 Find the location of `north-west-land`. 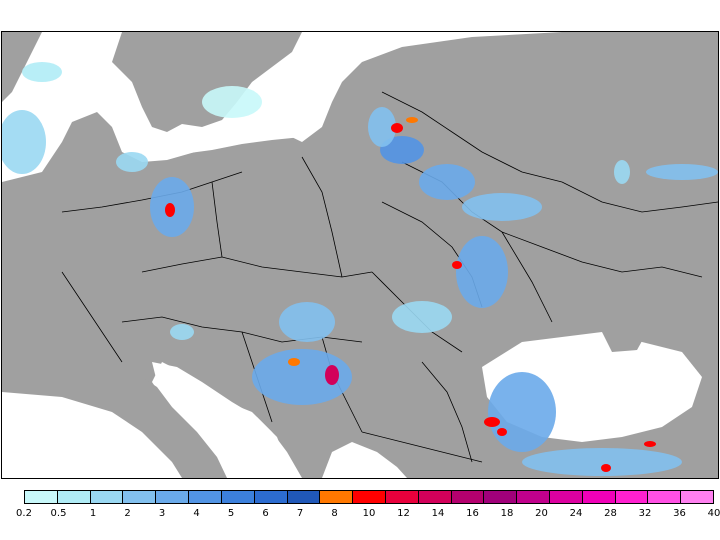

north-west-land is located at coordinates (22, 67).